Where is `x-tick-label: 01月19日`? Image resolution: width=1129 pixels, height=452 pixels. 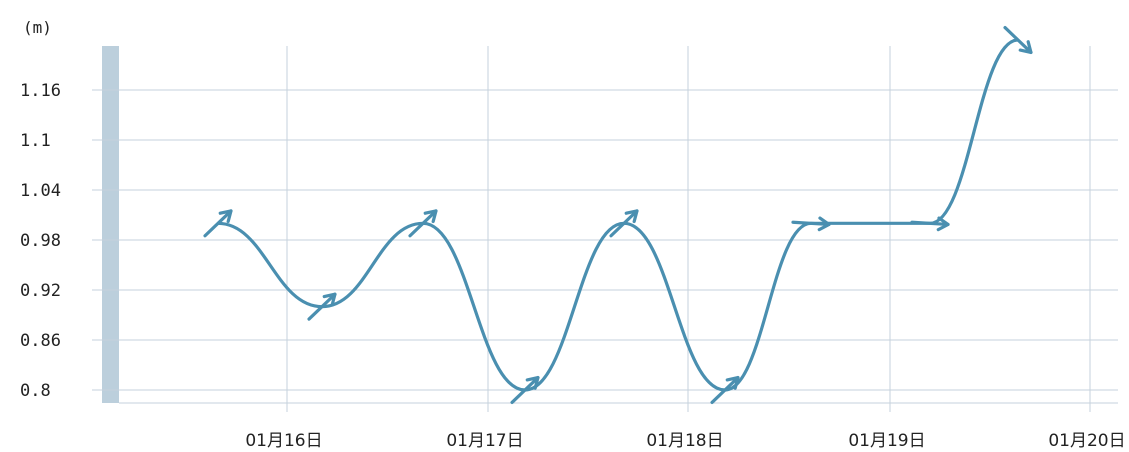 x-tick-label: 01月19日 is located at coordinates (886, 441).